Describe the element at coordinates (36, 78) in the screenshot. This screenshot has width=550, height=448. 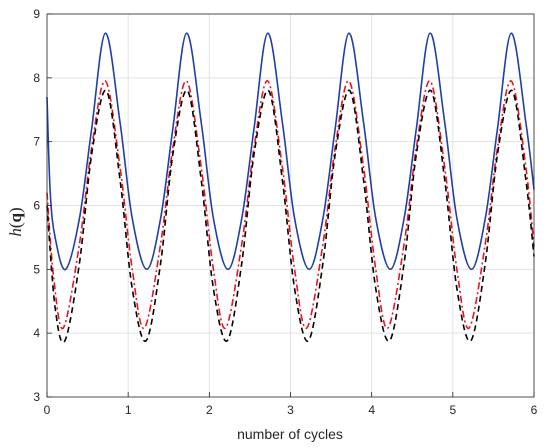
I see `y-tick-label: 8` at that location.